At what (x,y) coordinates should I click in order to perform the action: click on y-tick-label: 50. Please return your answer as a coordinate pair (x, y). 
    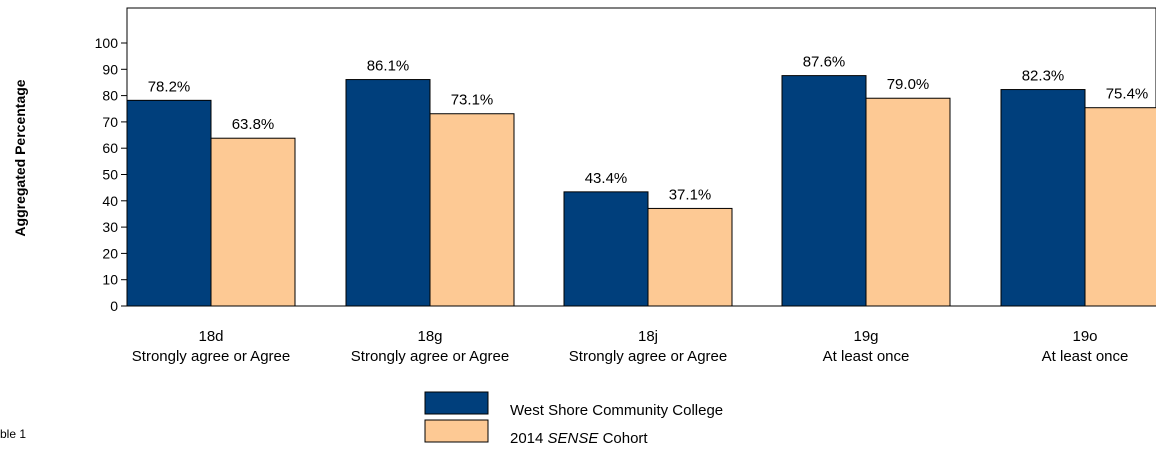
    Looking at the image, I should click on (110, 175).